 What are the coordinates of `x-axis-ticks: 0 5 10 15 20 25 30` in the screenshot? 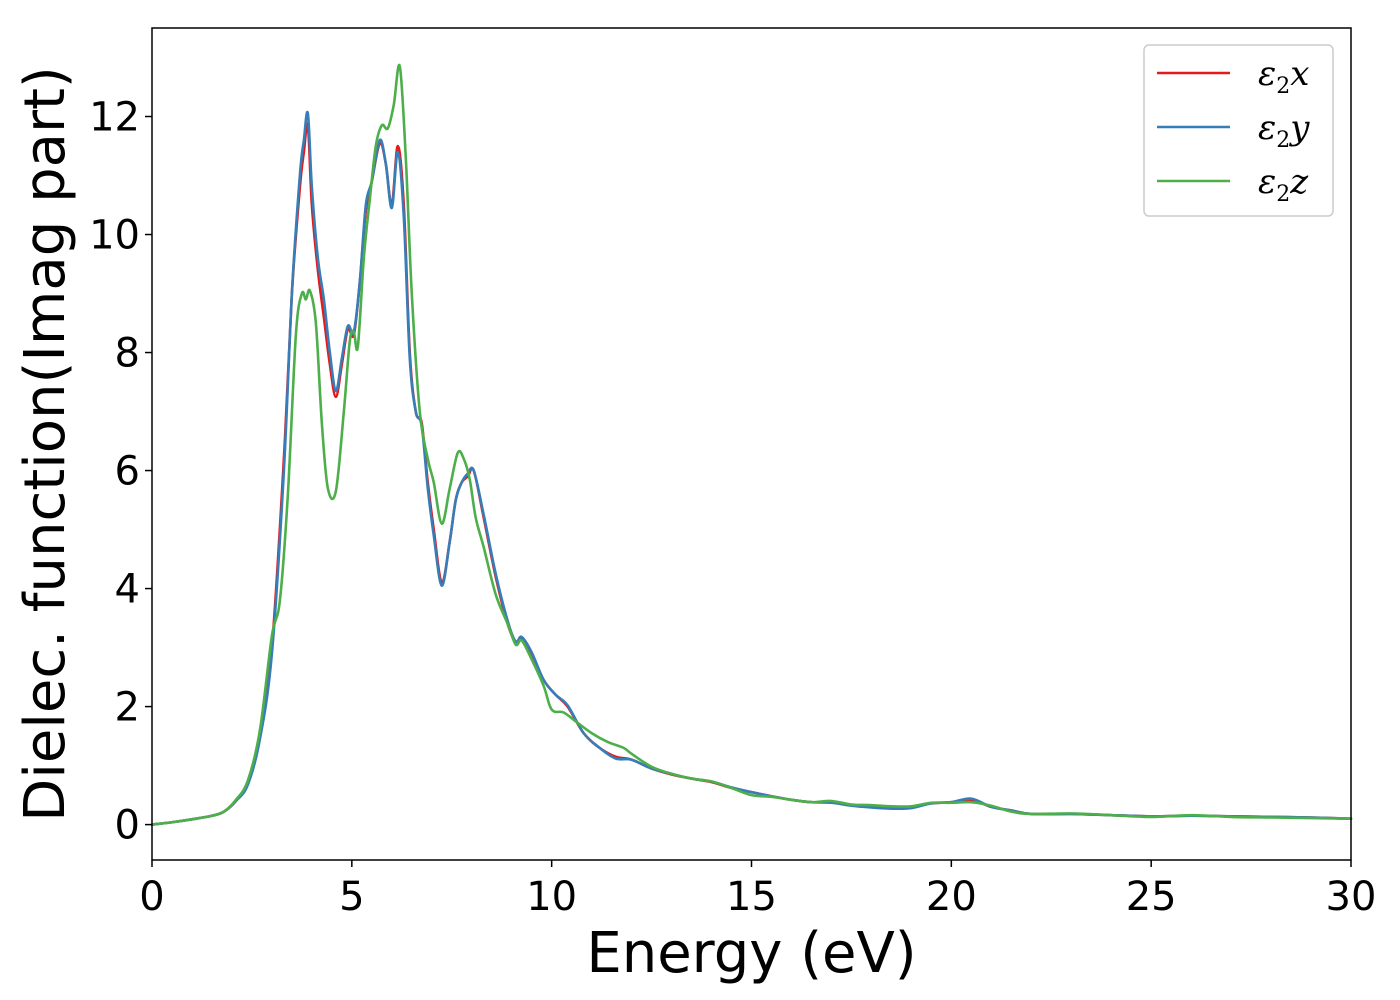 It's located at (757, 890).